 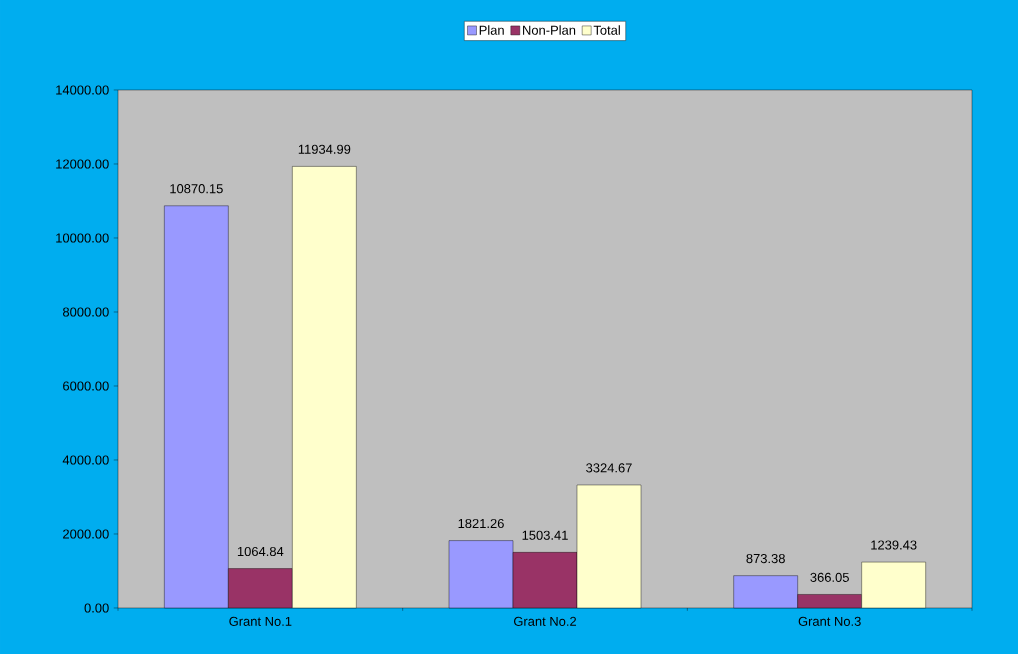 What do you see at coordinates (260, 621) in the screenshot?
I see `x-tick-label: Grant No.1` at bounding box center [260, 621].